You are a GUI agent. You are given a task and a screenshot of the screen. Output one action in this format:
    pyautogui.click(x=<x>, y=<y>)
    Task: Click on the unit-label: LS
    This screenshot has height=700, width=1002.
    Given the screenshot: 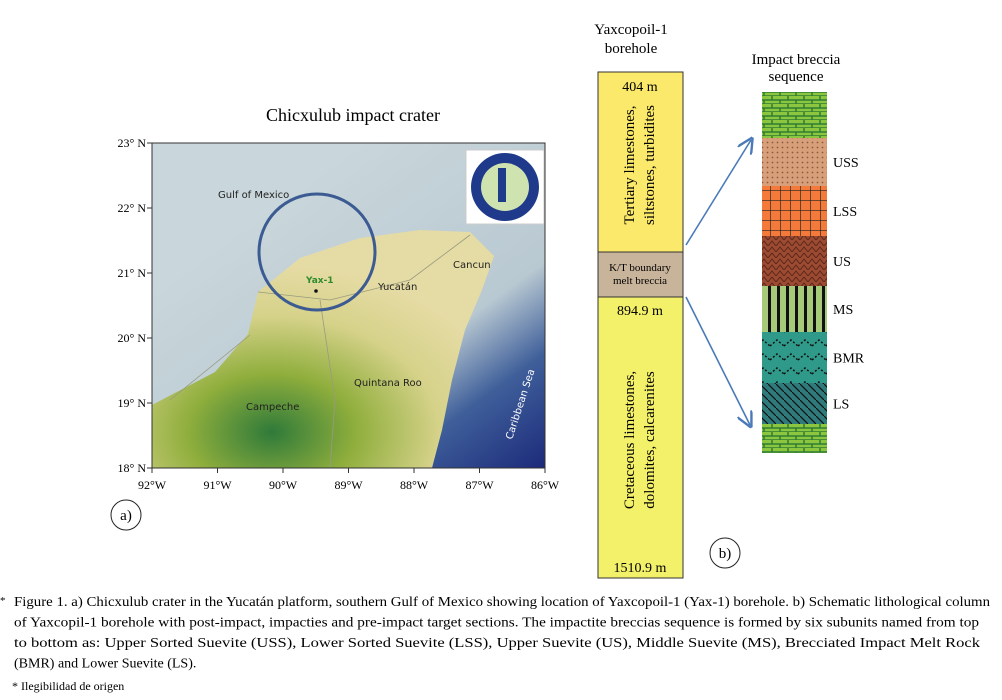 What is the action you would take?
    pyautogui.click(x=841, y=405)
    